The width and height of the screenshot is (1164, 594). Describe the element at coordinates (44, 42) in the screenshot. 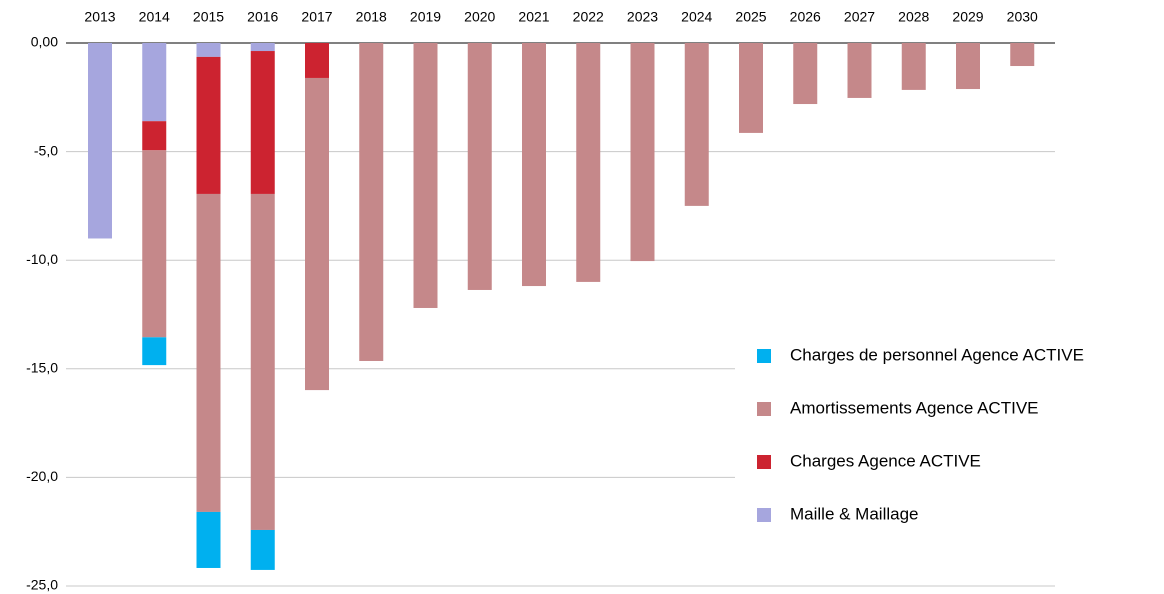

I see `y-tick-label: 0,00` at that location.